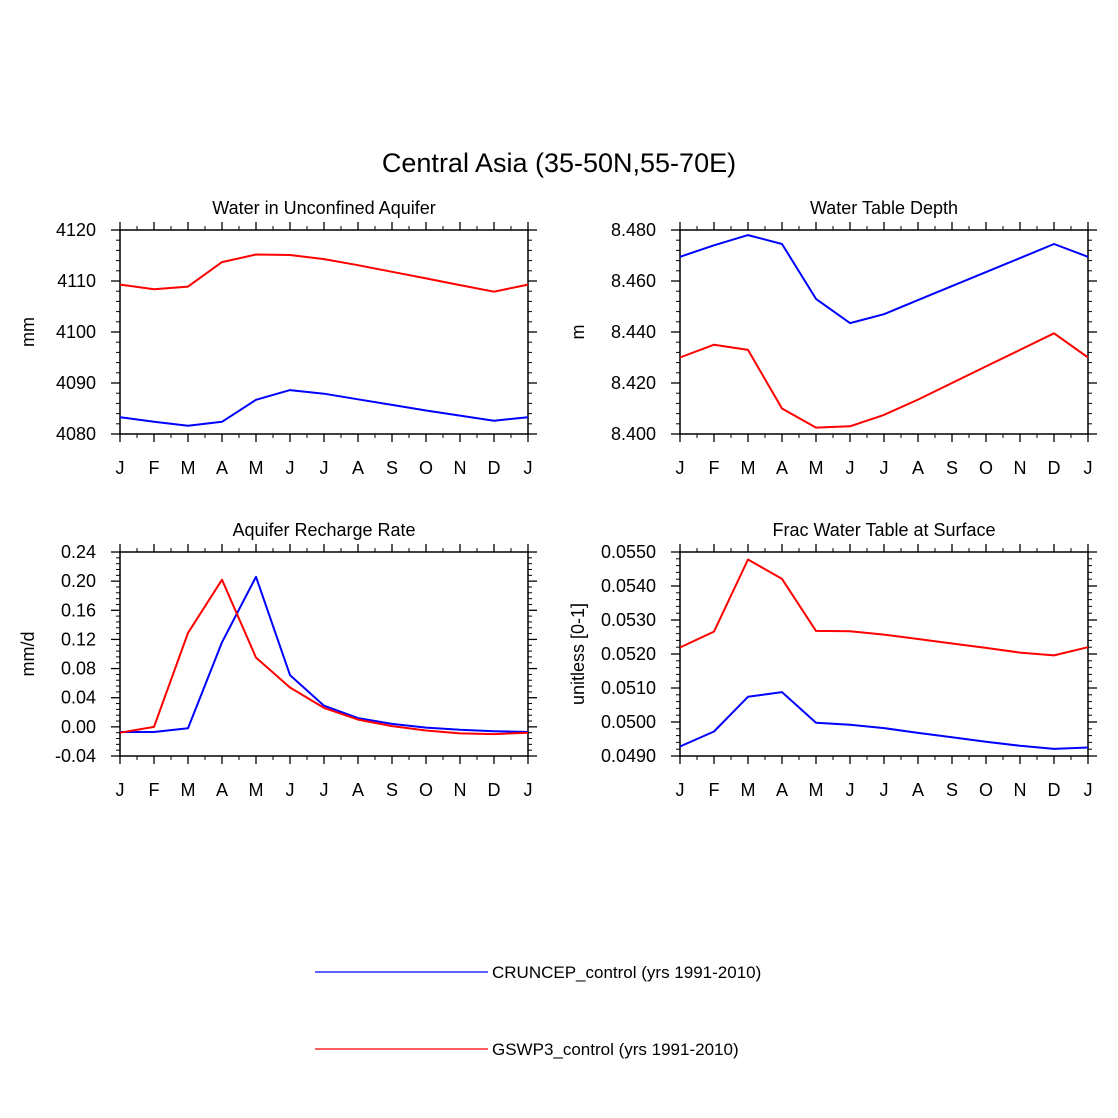  I want to click on y-tick-label: 8.480, so click(633, 230).